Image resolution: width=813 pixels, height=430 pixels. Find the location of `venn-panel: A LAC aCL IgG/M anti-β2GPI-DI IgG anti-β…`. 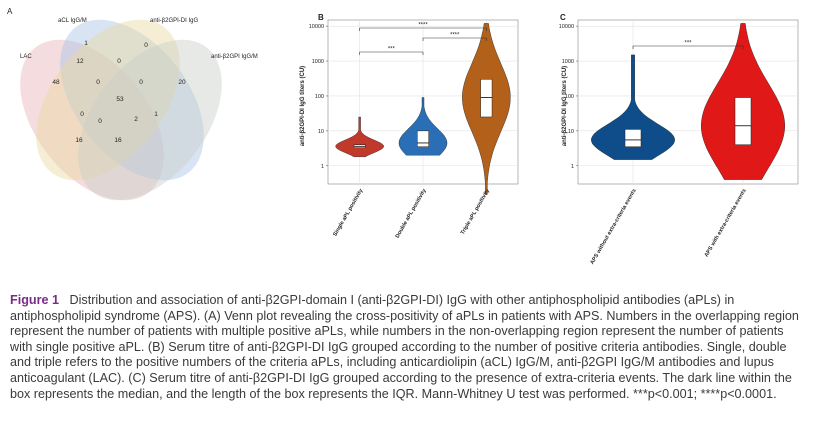

venn-panel: A LAC aCL IgG/M anti-β2GPI-DI IgG anti-β… is located at coordinates (132, 104).